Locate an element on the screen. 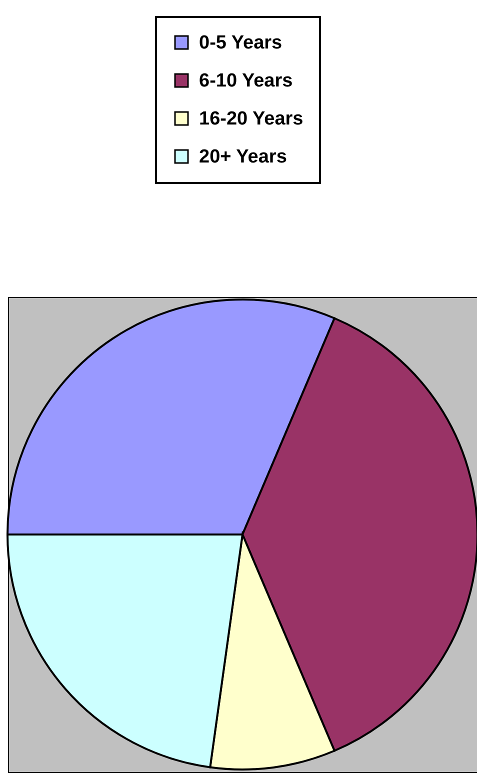 The image size is (477, 778). legend-label: 0-5 Years is located at coordinates (240, 43).